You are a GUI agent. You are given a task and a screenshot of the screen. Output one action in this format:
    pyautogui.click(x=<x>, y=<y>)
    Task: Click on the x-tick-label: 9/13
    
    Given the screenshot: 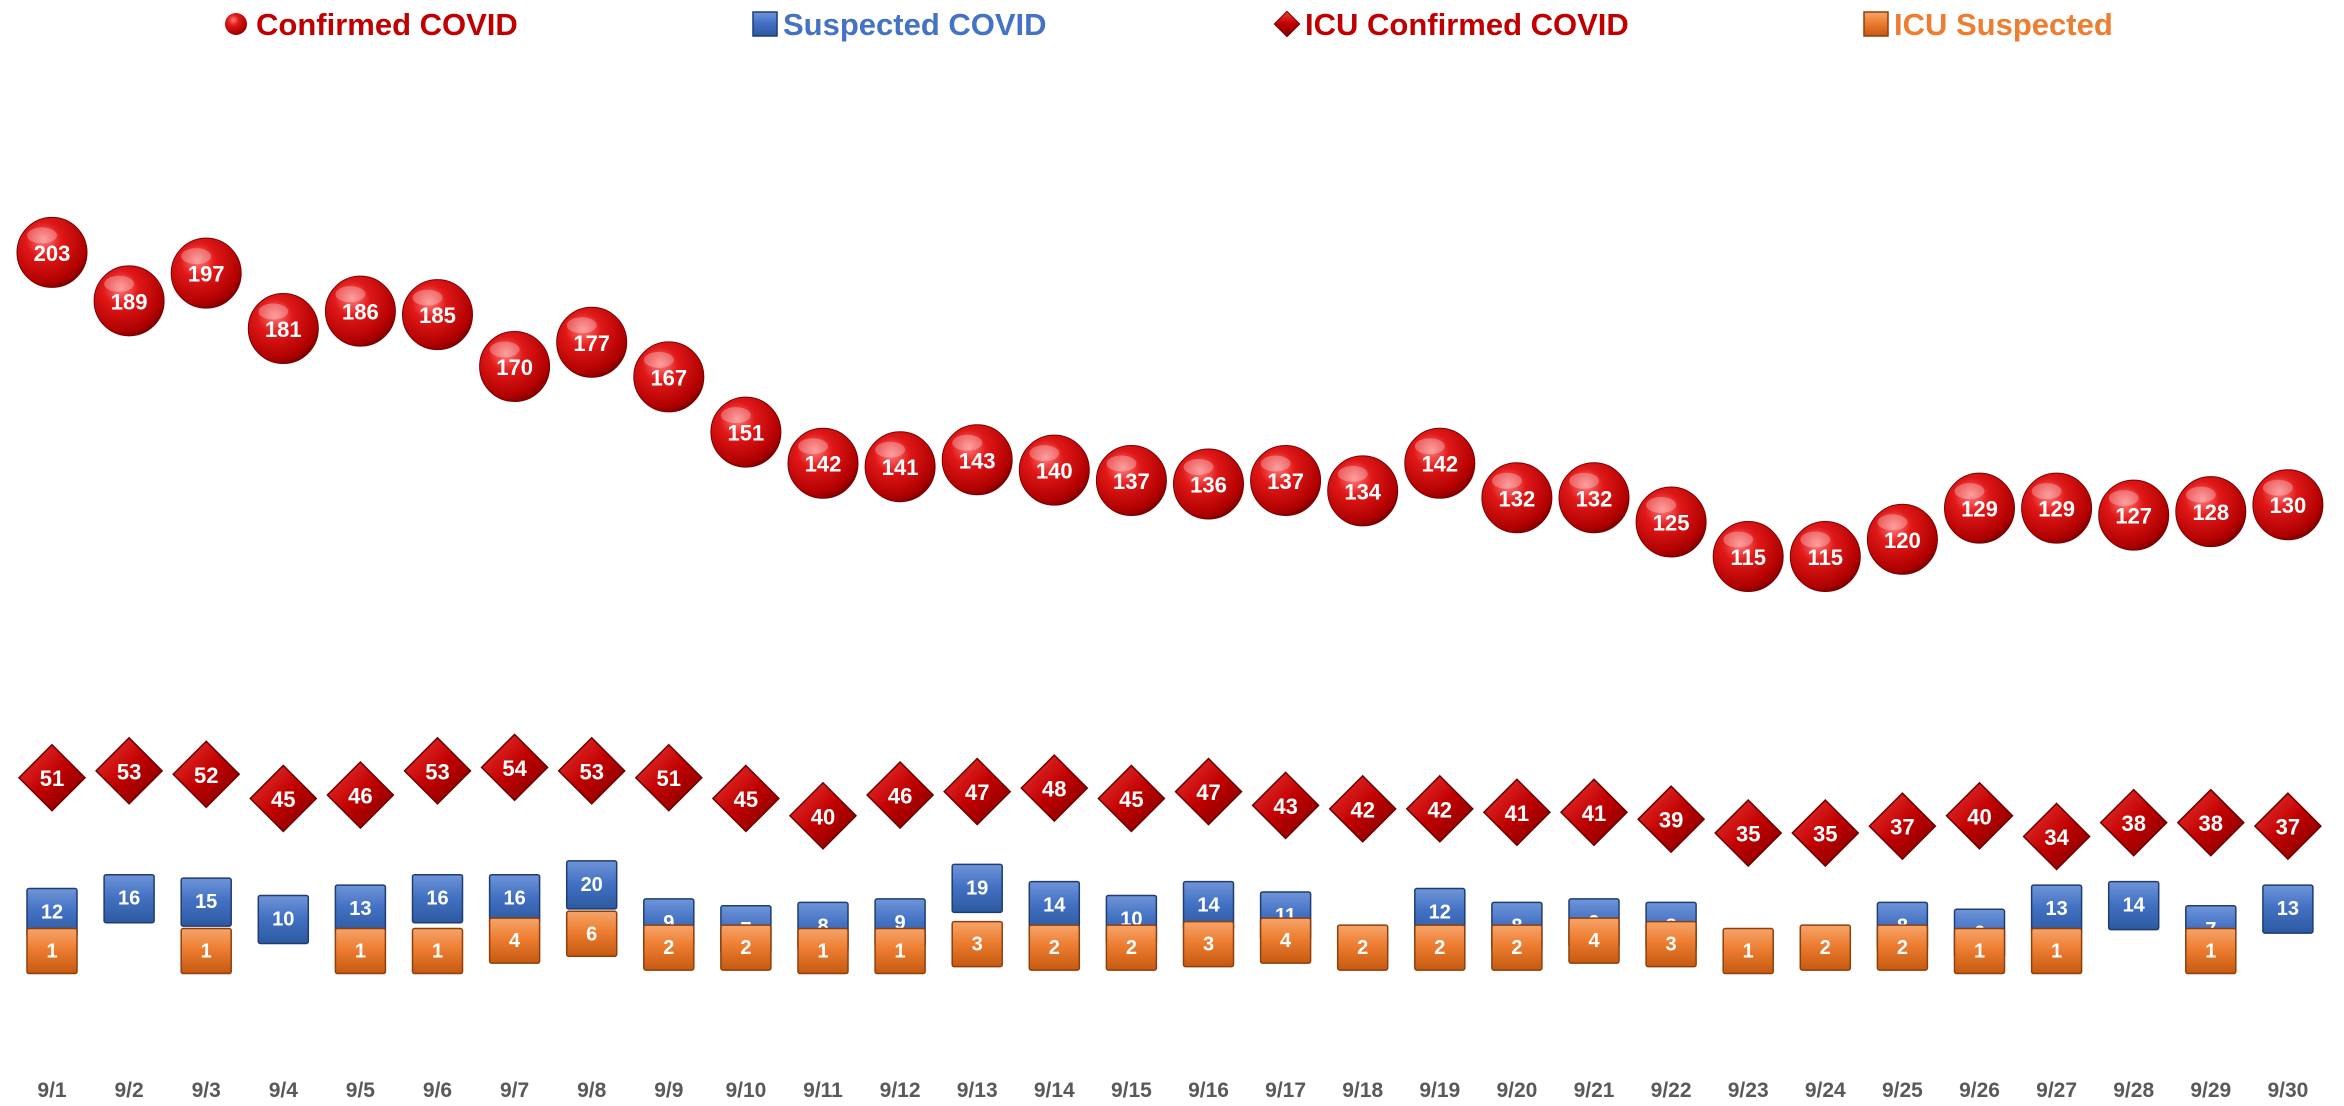 What is the action you would take?
    pyautogui.click(x=977, y=1090)
    